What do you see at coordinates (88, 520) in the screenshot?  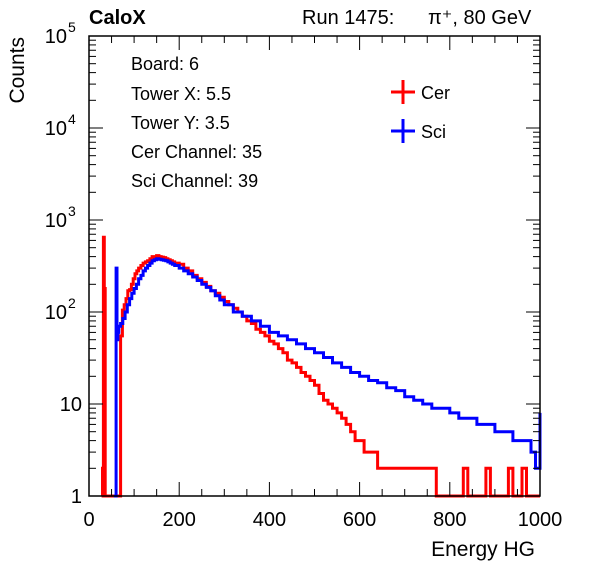 I see `x-tick-label: 0` at bounding box center [88, 520].